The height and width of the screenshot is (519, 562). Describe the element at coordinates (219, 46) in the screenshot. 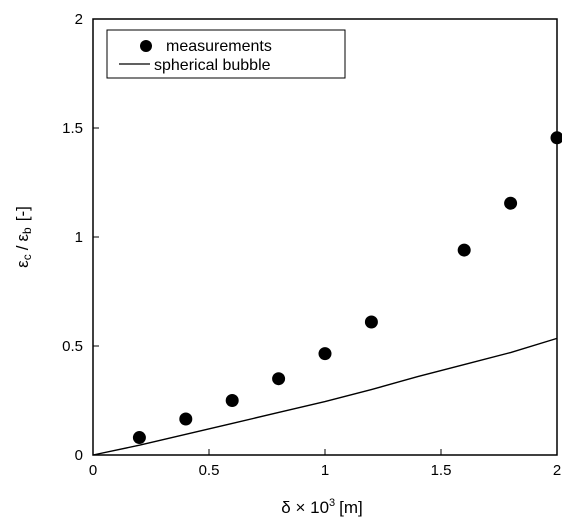

I see `legend-label-measurements: measurements` at that location.